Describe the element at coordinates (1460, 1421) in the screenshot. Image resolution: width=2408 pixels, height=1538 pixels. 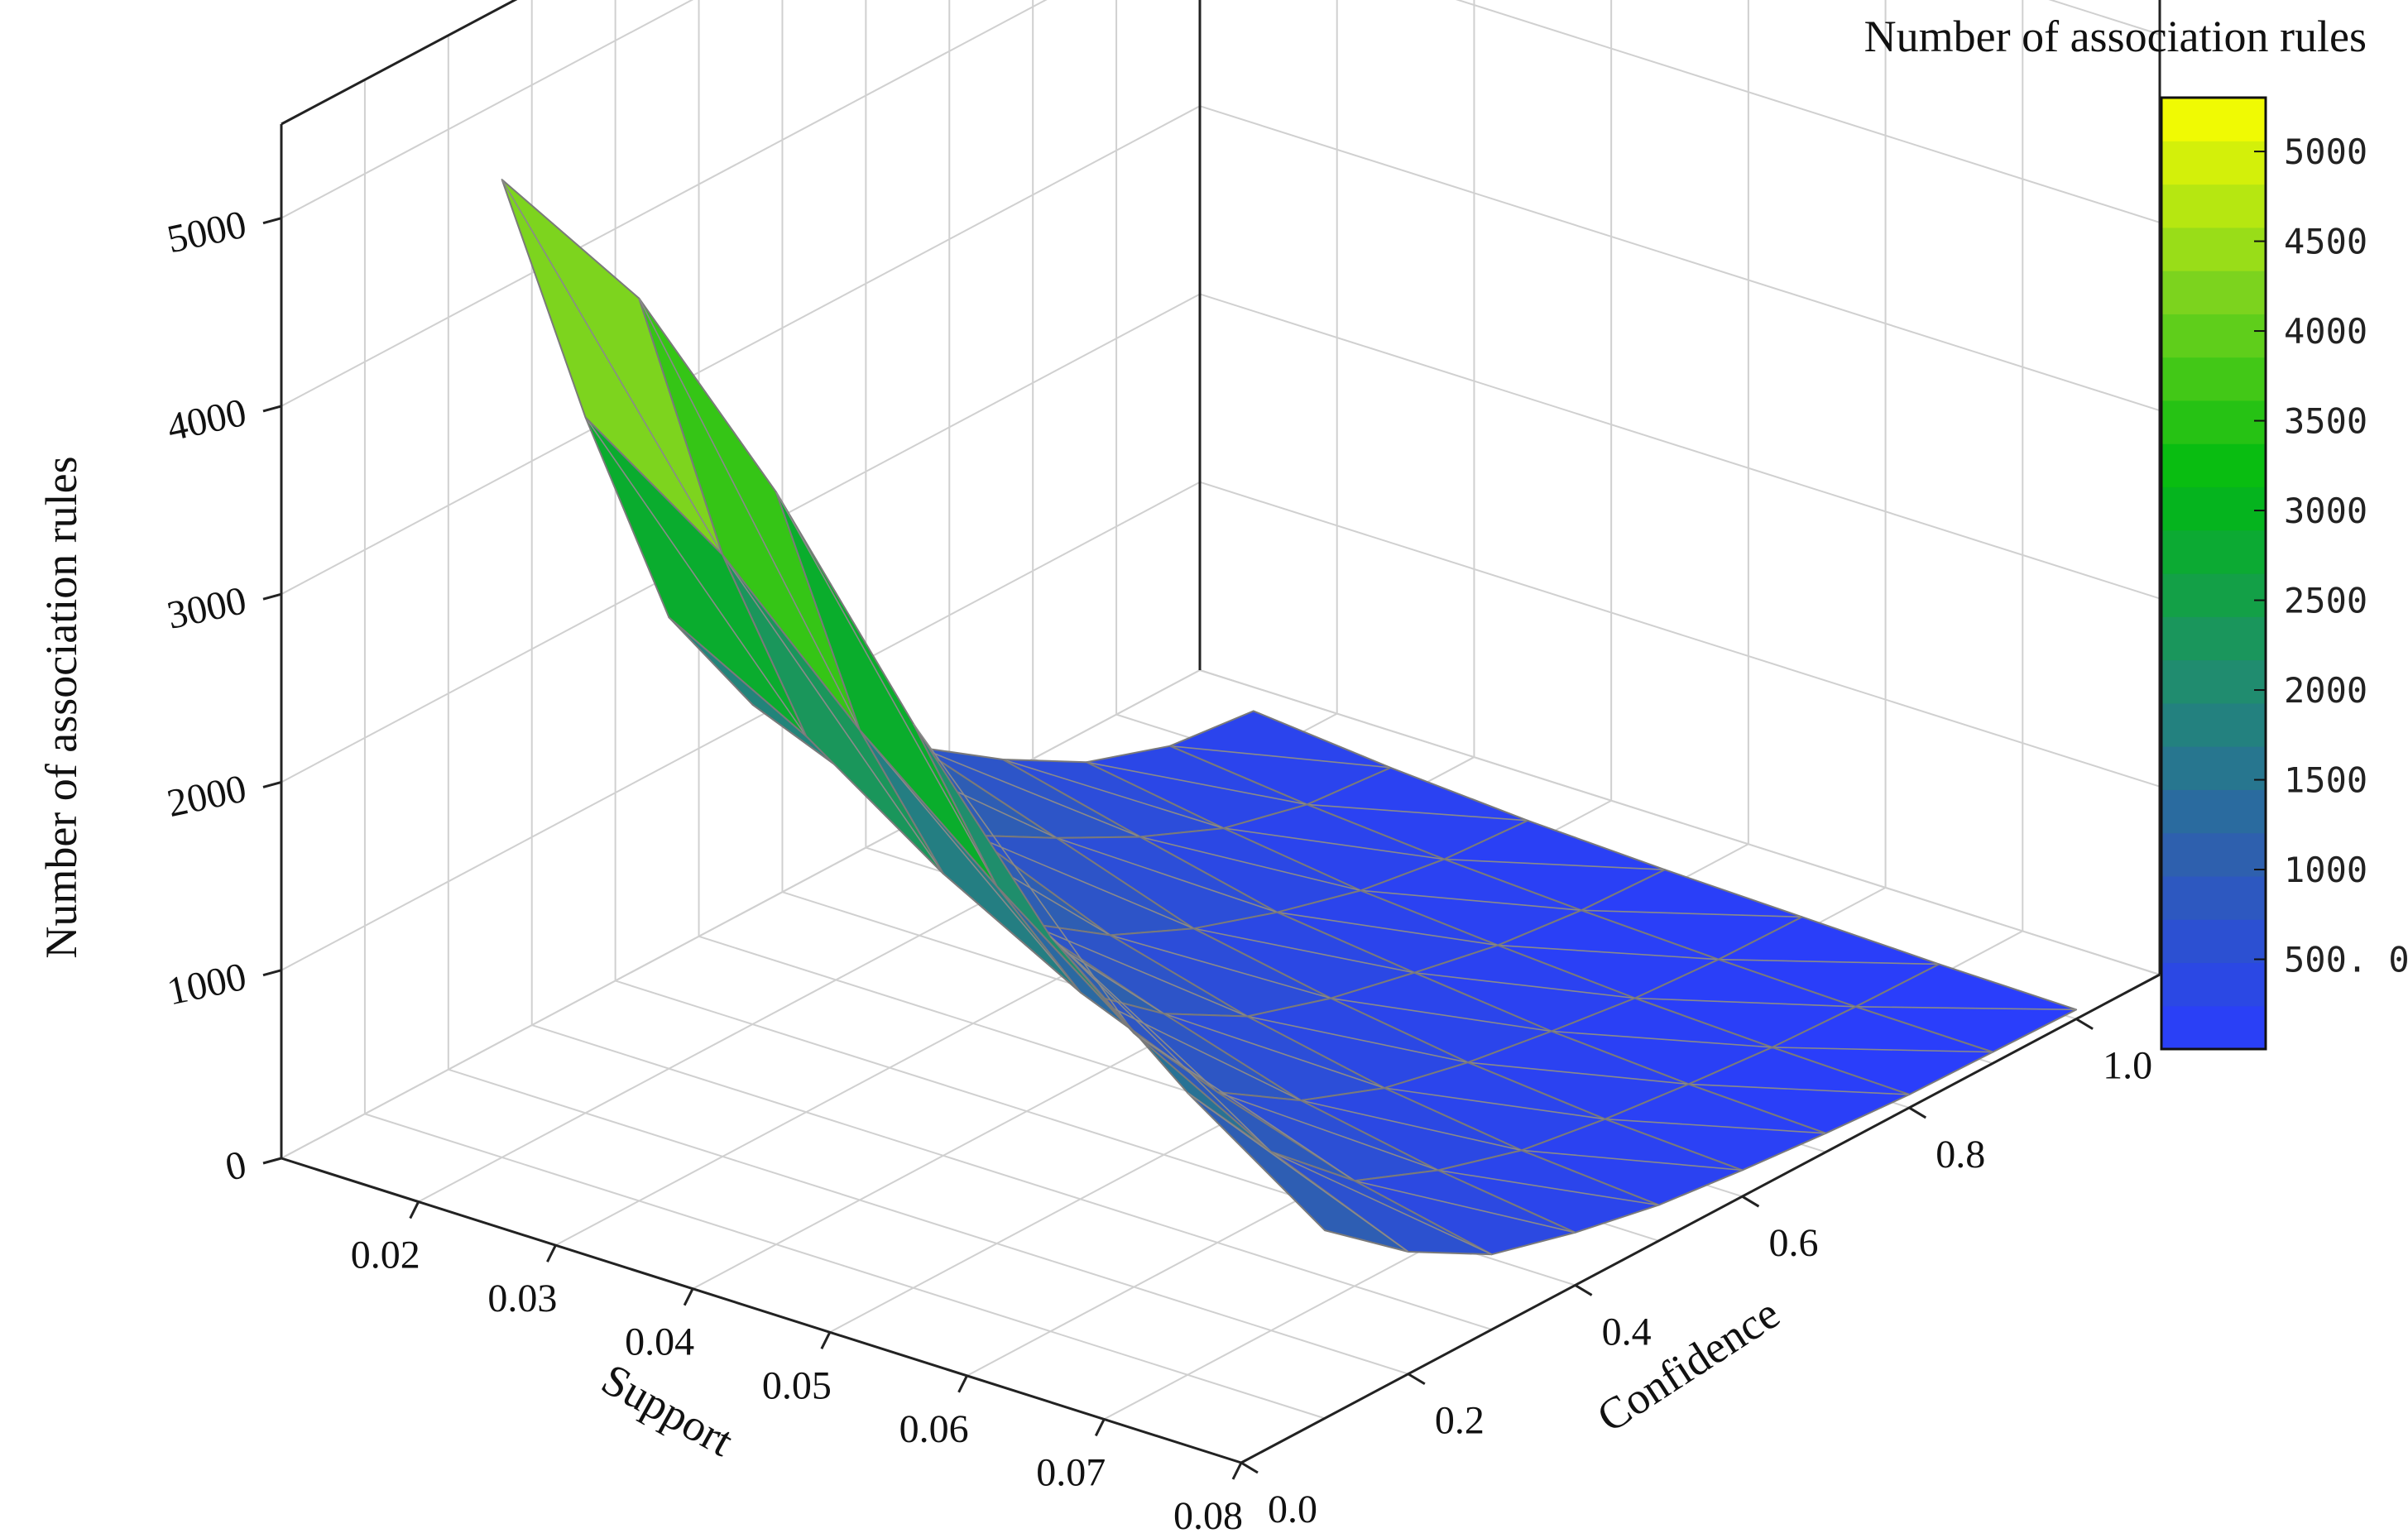
I see `confidence-tick-label: 0.2` at that location.